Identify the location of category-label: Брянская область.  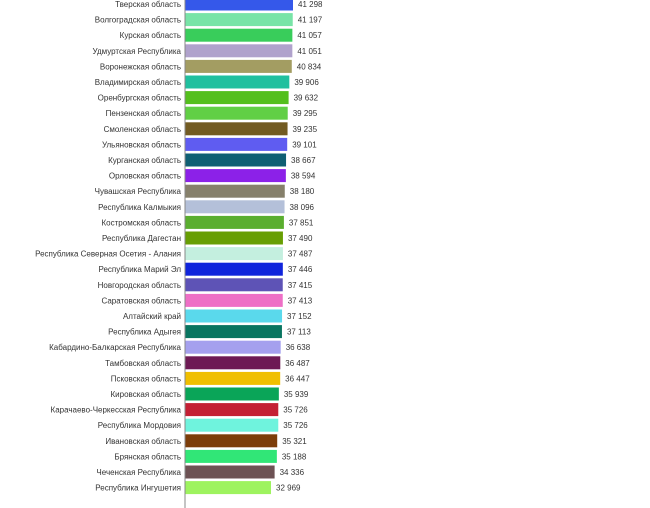
(147, 456).